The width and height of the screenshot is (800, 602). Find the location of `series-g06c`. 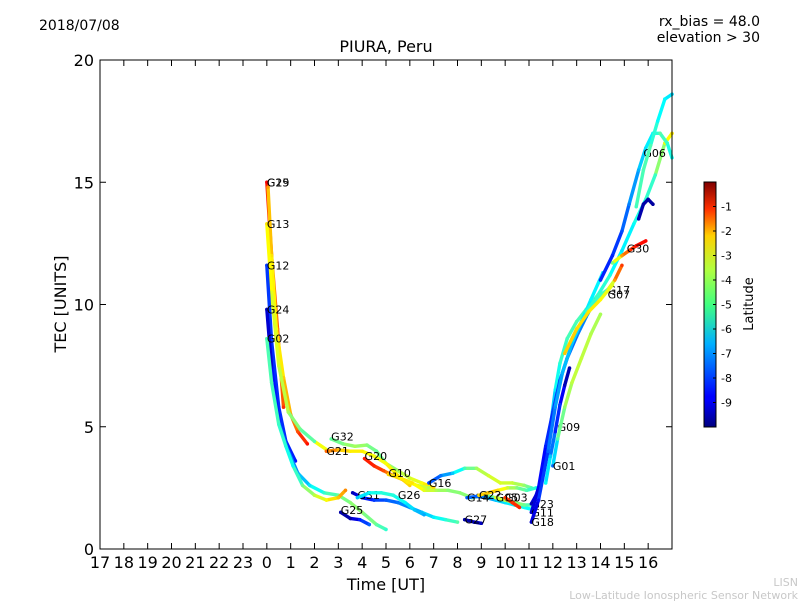

series-g06c is located at coordinates (645, 209).